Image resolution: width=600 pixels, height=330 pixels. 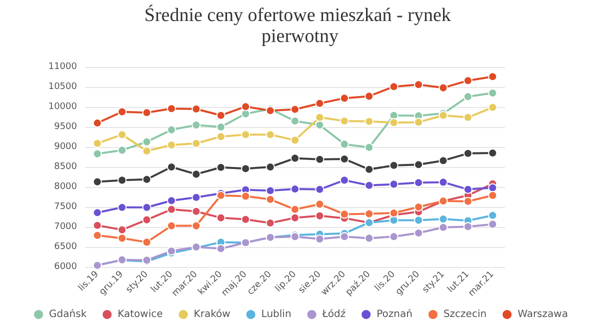 I want to click on y-tick-label: 7000, so click(x=66, y=227).